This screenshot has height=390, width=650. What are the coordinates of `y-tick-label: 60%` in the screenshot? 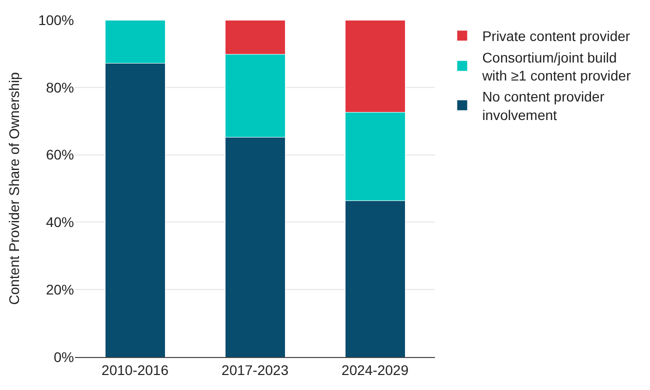 It's located at (60, 154).